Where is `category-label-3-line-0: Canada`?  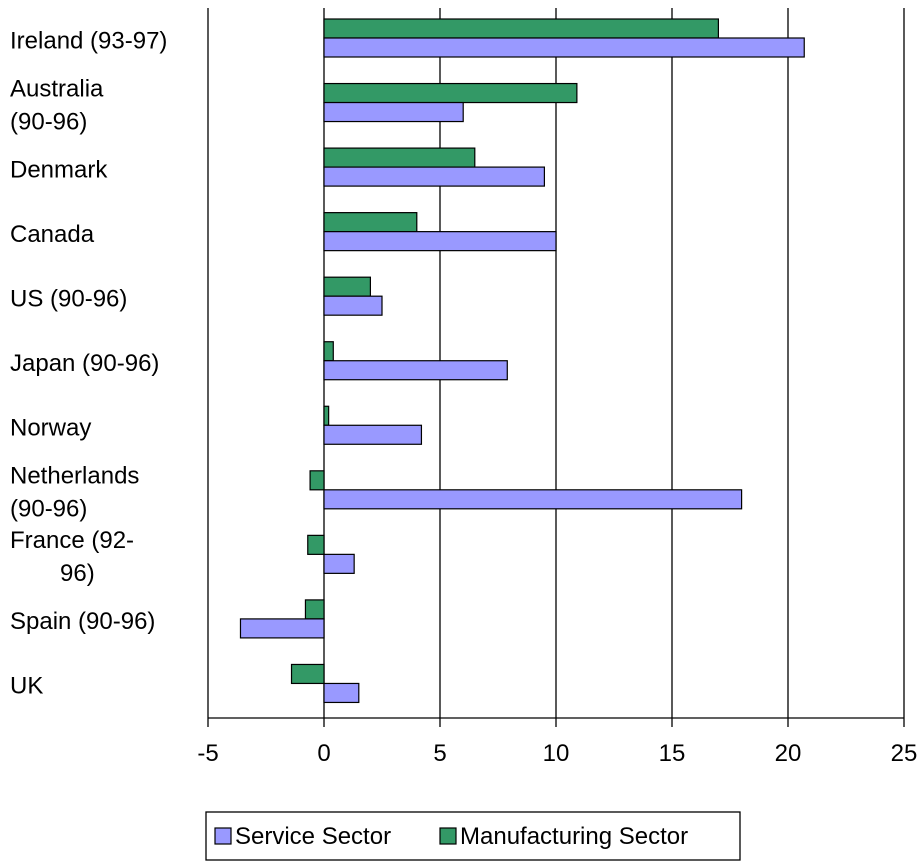
category-label-3-line-0: Canada is located at coordinates (52, 234).